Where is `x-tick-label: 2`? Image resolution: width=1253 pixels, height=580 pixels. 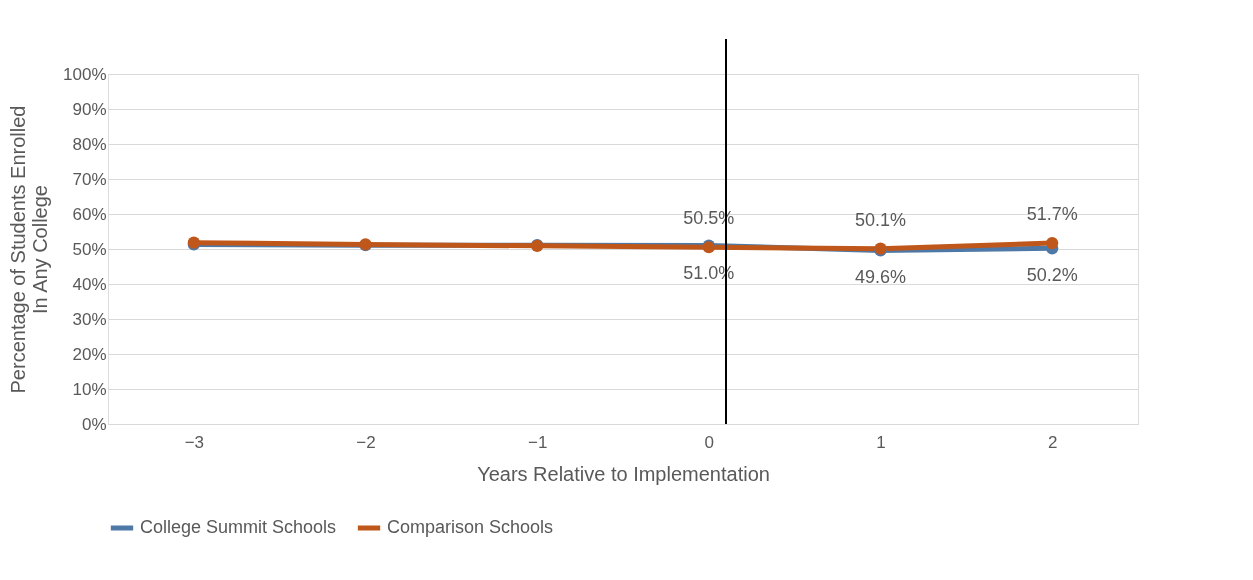 x-tick-label: 2 is located at coordinates (1052, 442).